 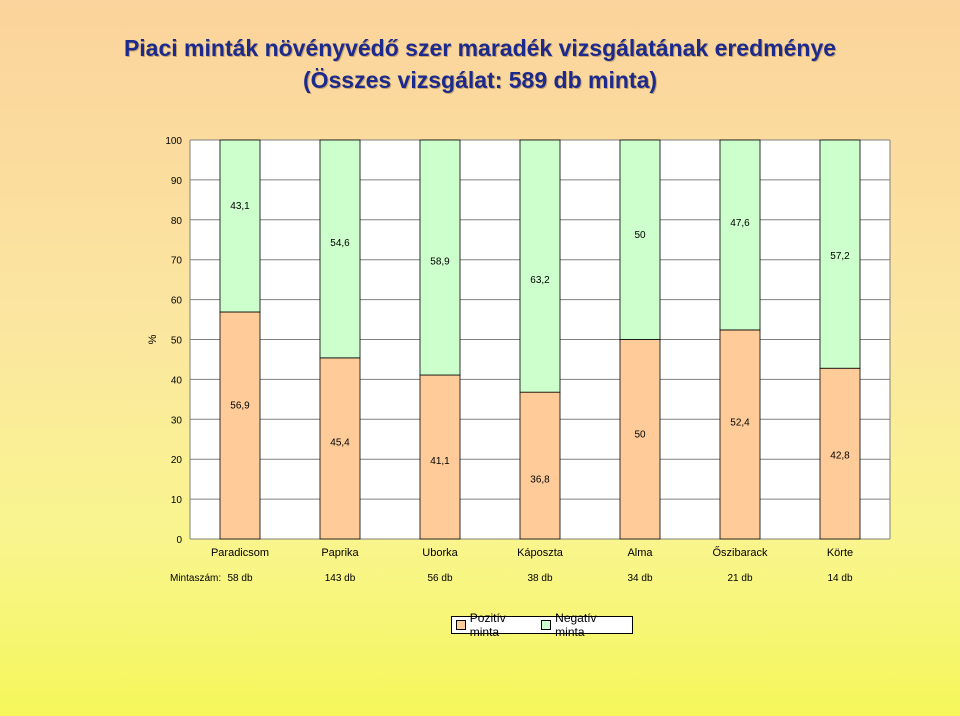 What do you see at coordinates (177, 181) in the screenshot?
I see `y-tick-label: 90` at bounding box center [177, 181].